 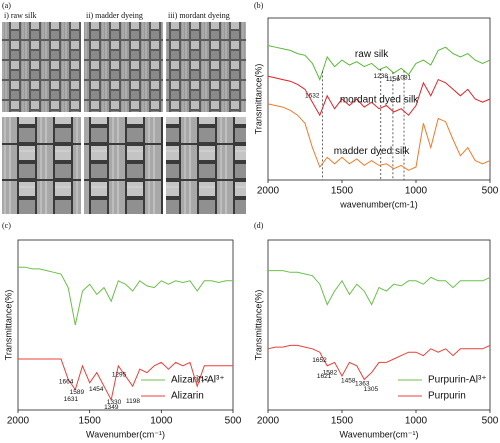 What do you see at coordinates (71, 399) in the screenshot?
I see `peak-label: 1631` at bounding box center [71, 399].